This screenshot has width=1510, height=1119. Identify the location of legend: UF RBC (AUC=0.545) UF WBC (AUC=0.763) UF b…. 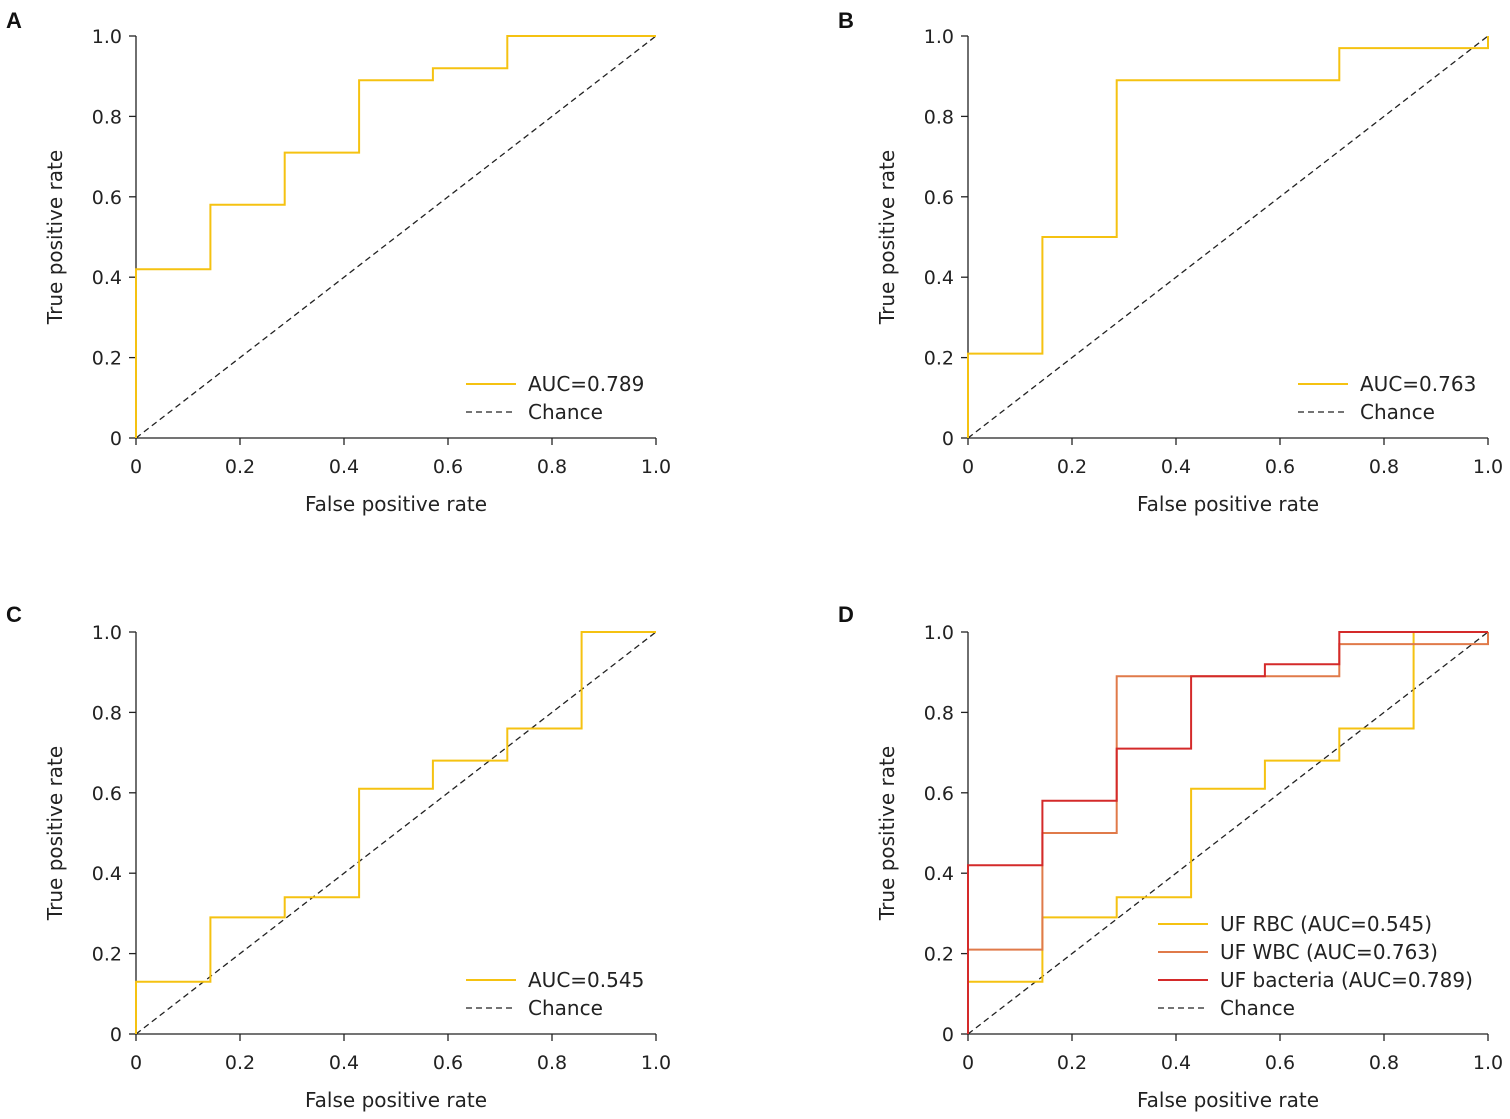
(1315, 966).